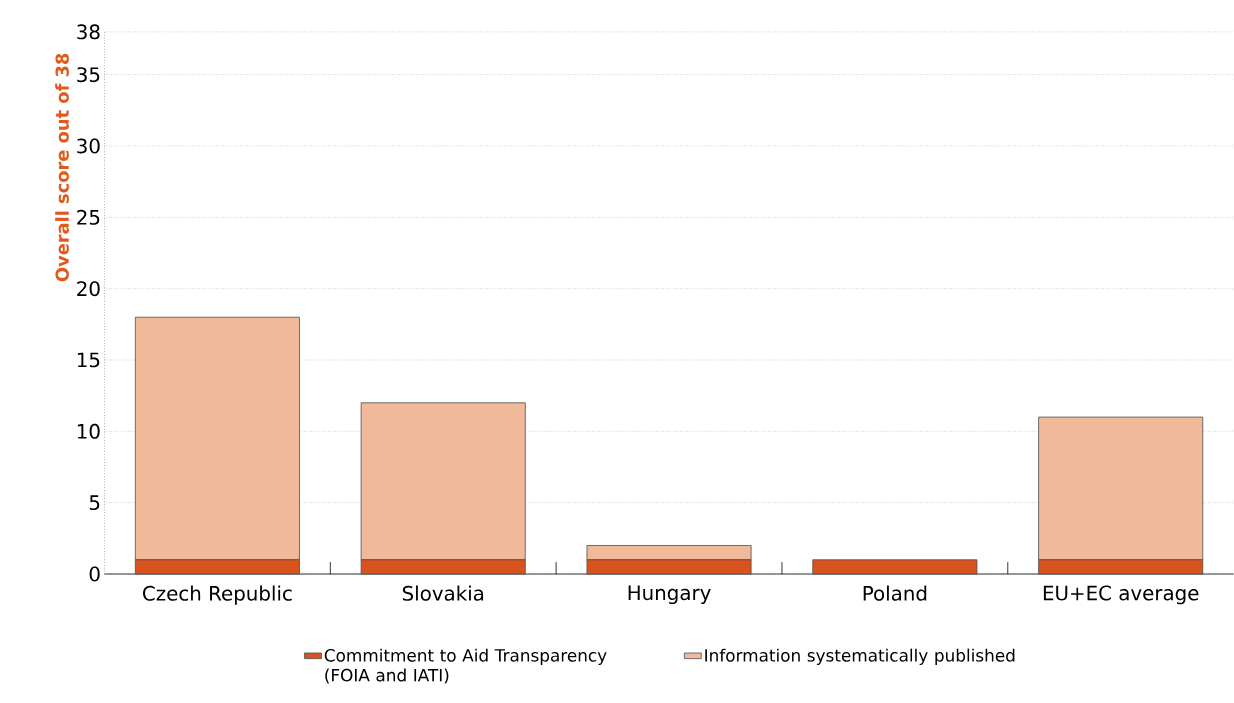  What do you see at coordinates (1121, 595) in the screenshot?
I see `x-tick-label: EU+EC average` at bounding box center [1121, 595].